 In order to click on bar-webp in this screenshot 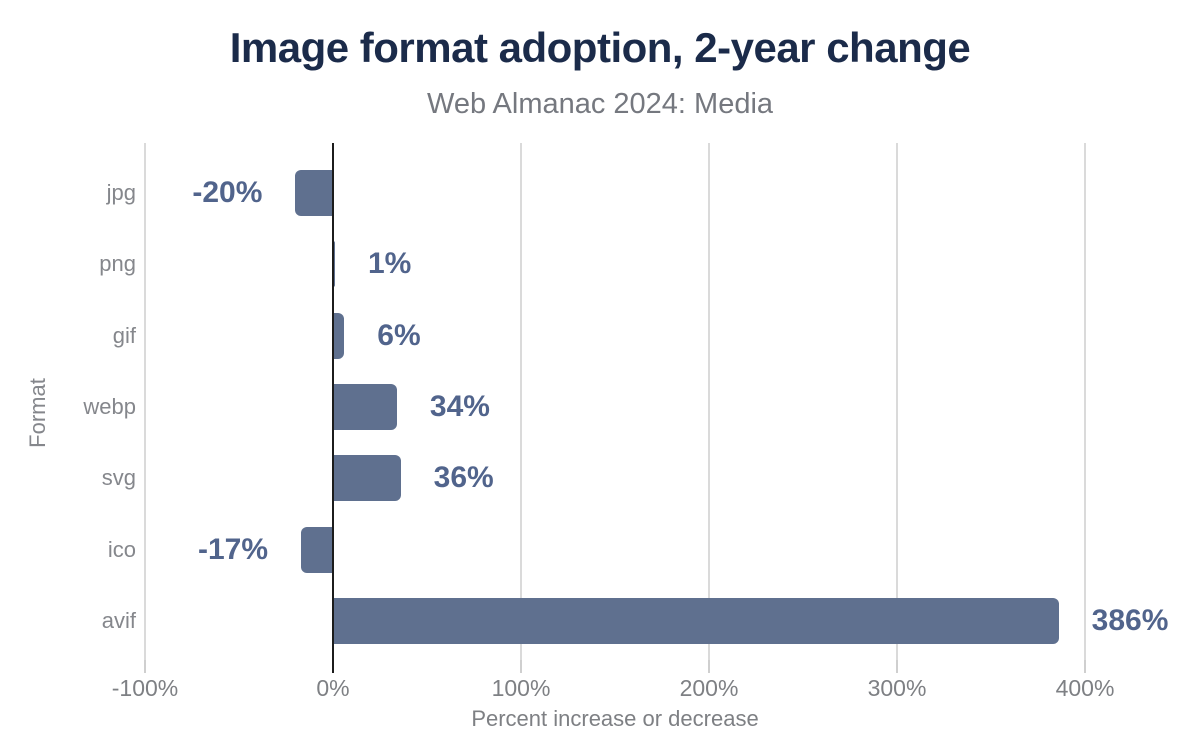, I will do `click(365, 406)`.